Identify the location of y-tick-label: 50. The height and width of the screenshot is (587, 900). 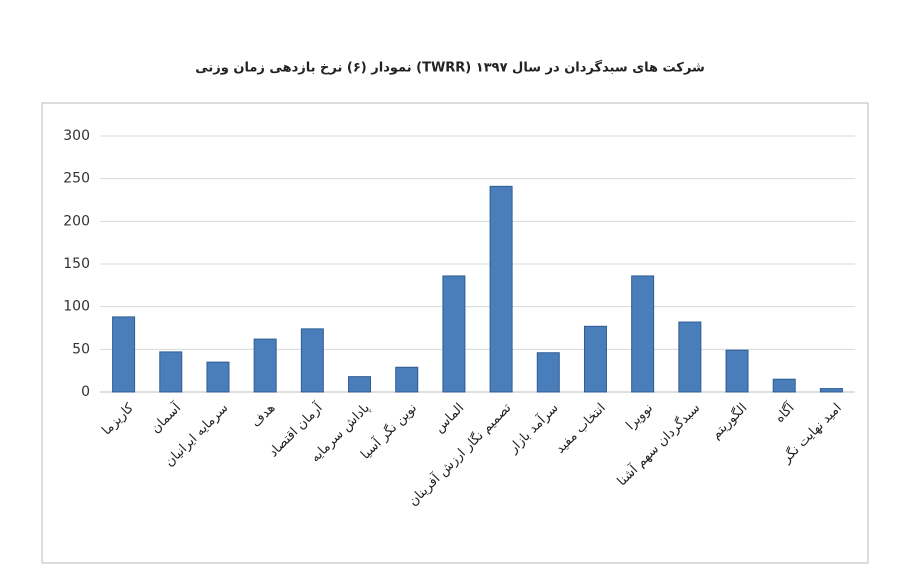
(81, 349).